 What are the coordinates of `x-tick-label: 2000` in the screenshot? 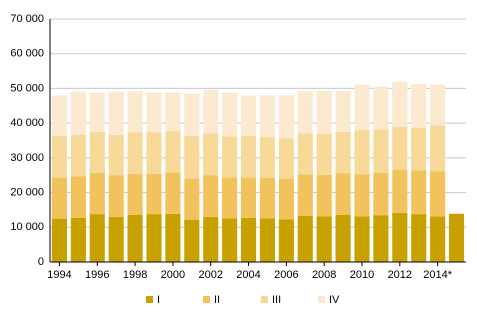 It's located at (173, 275).